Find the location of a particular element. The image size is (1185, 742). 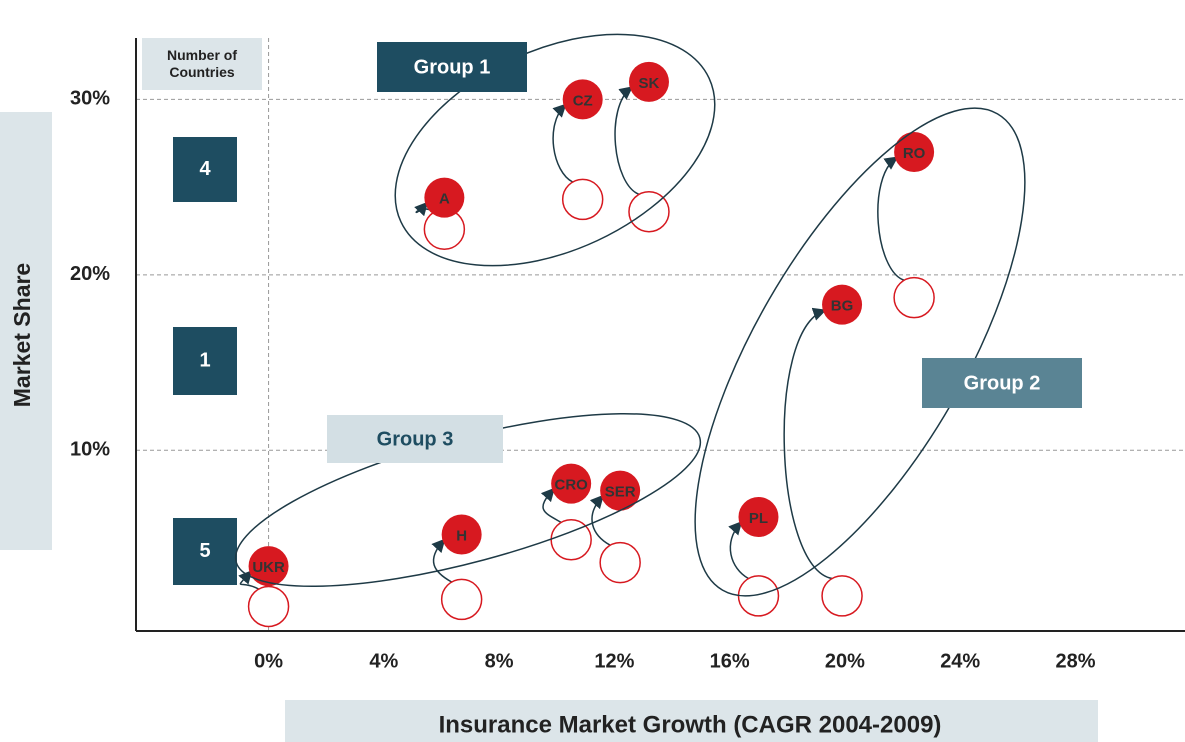

y-tick-label: 30% is located at coordinates (90, 99).